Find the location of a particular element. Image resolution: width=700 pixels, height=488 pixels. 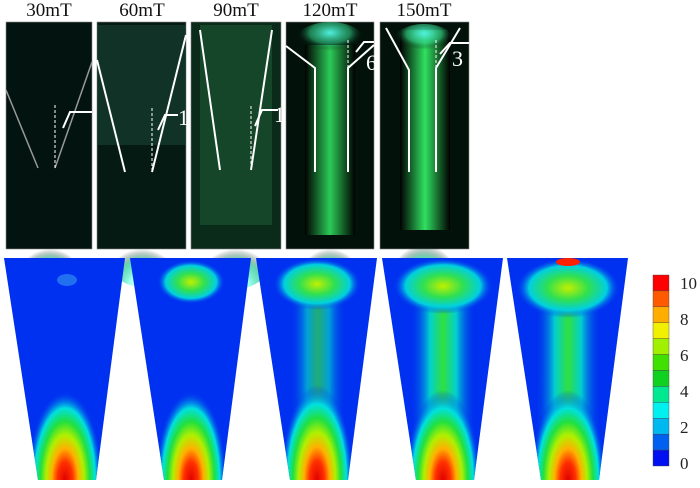

photo-90mT: 1 is located at coordinates (237, 155).